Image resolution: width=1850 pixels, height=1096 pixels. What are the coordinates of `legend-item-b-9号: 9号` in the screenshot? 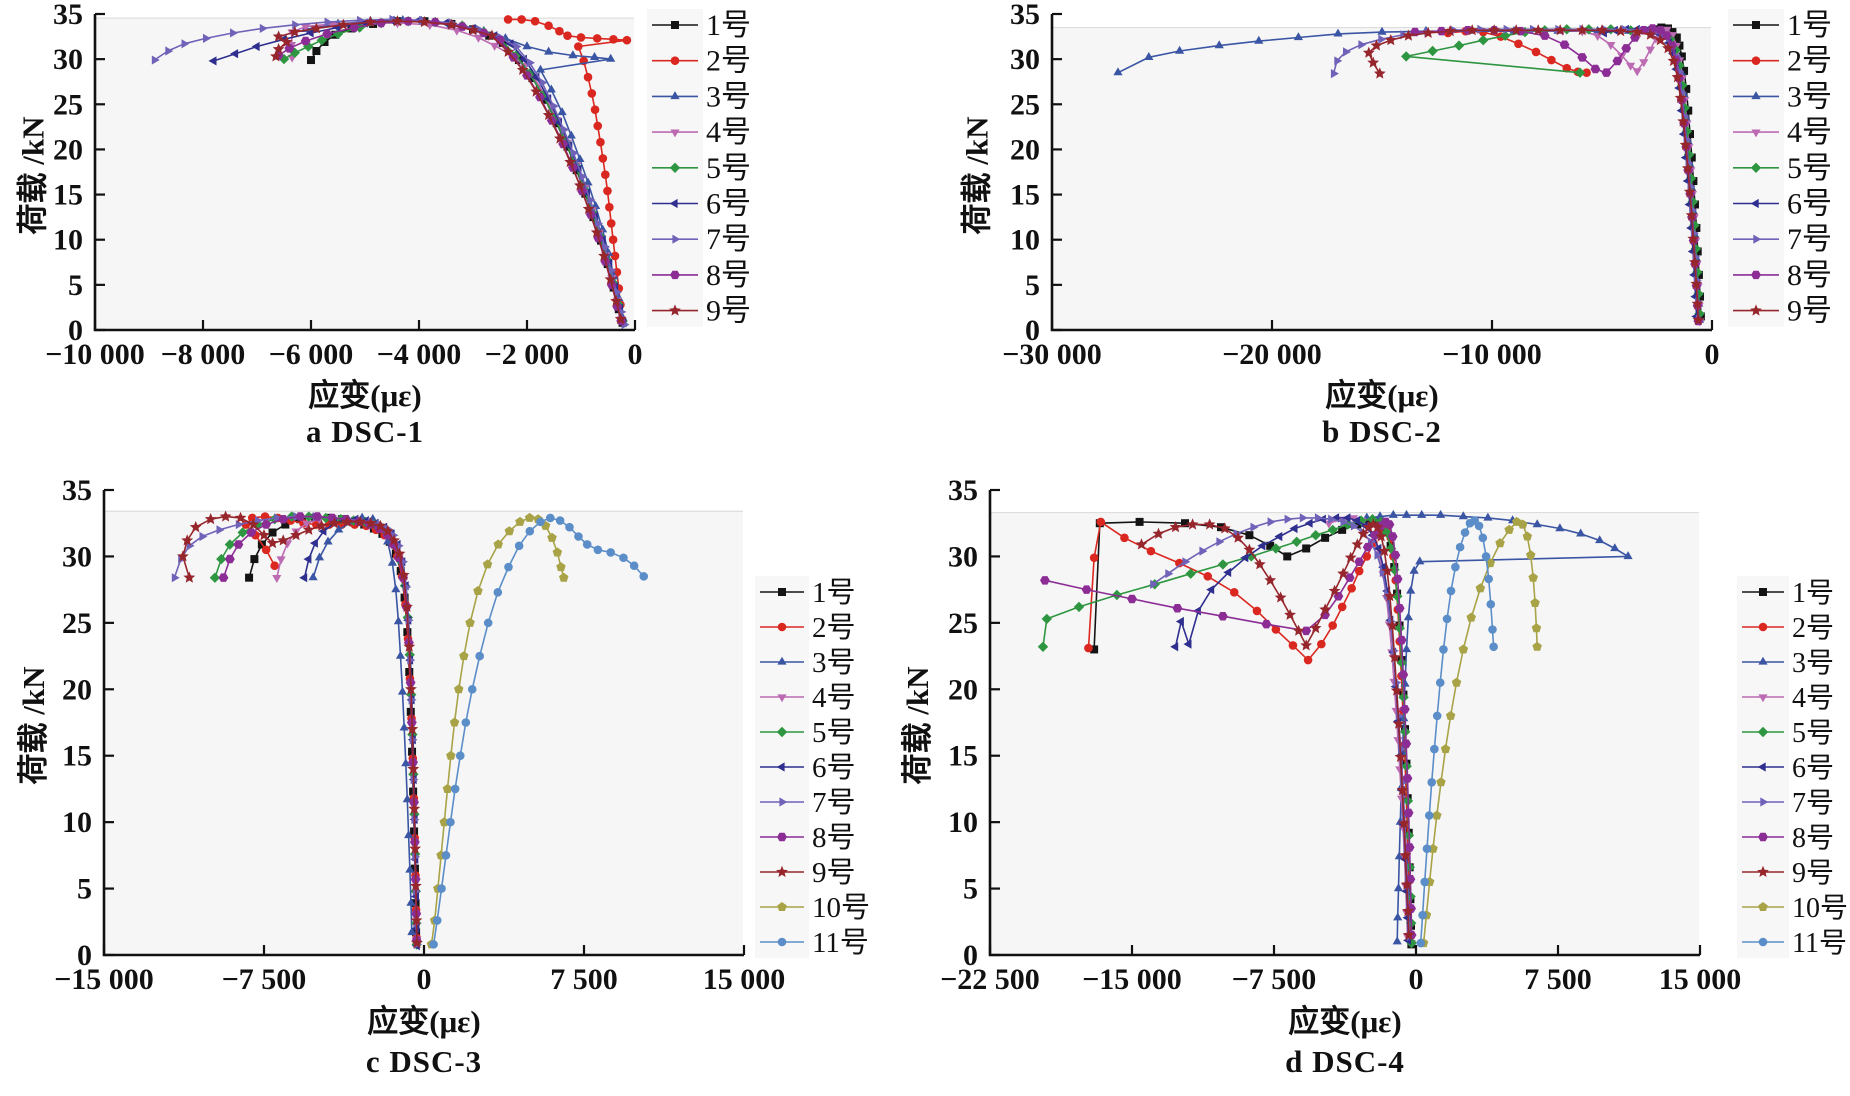 It's located at (1782, 311).